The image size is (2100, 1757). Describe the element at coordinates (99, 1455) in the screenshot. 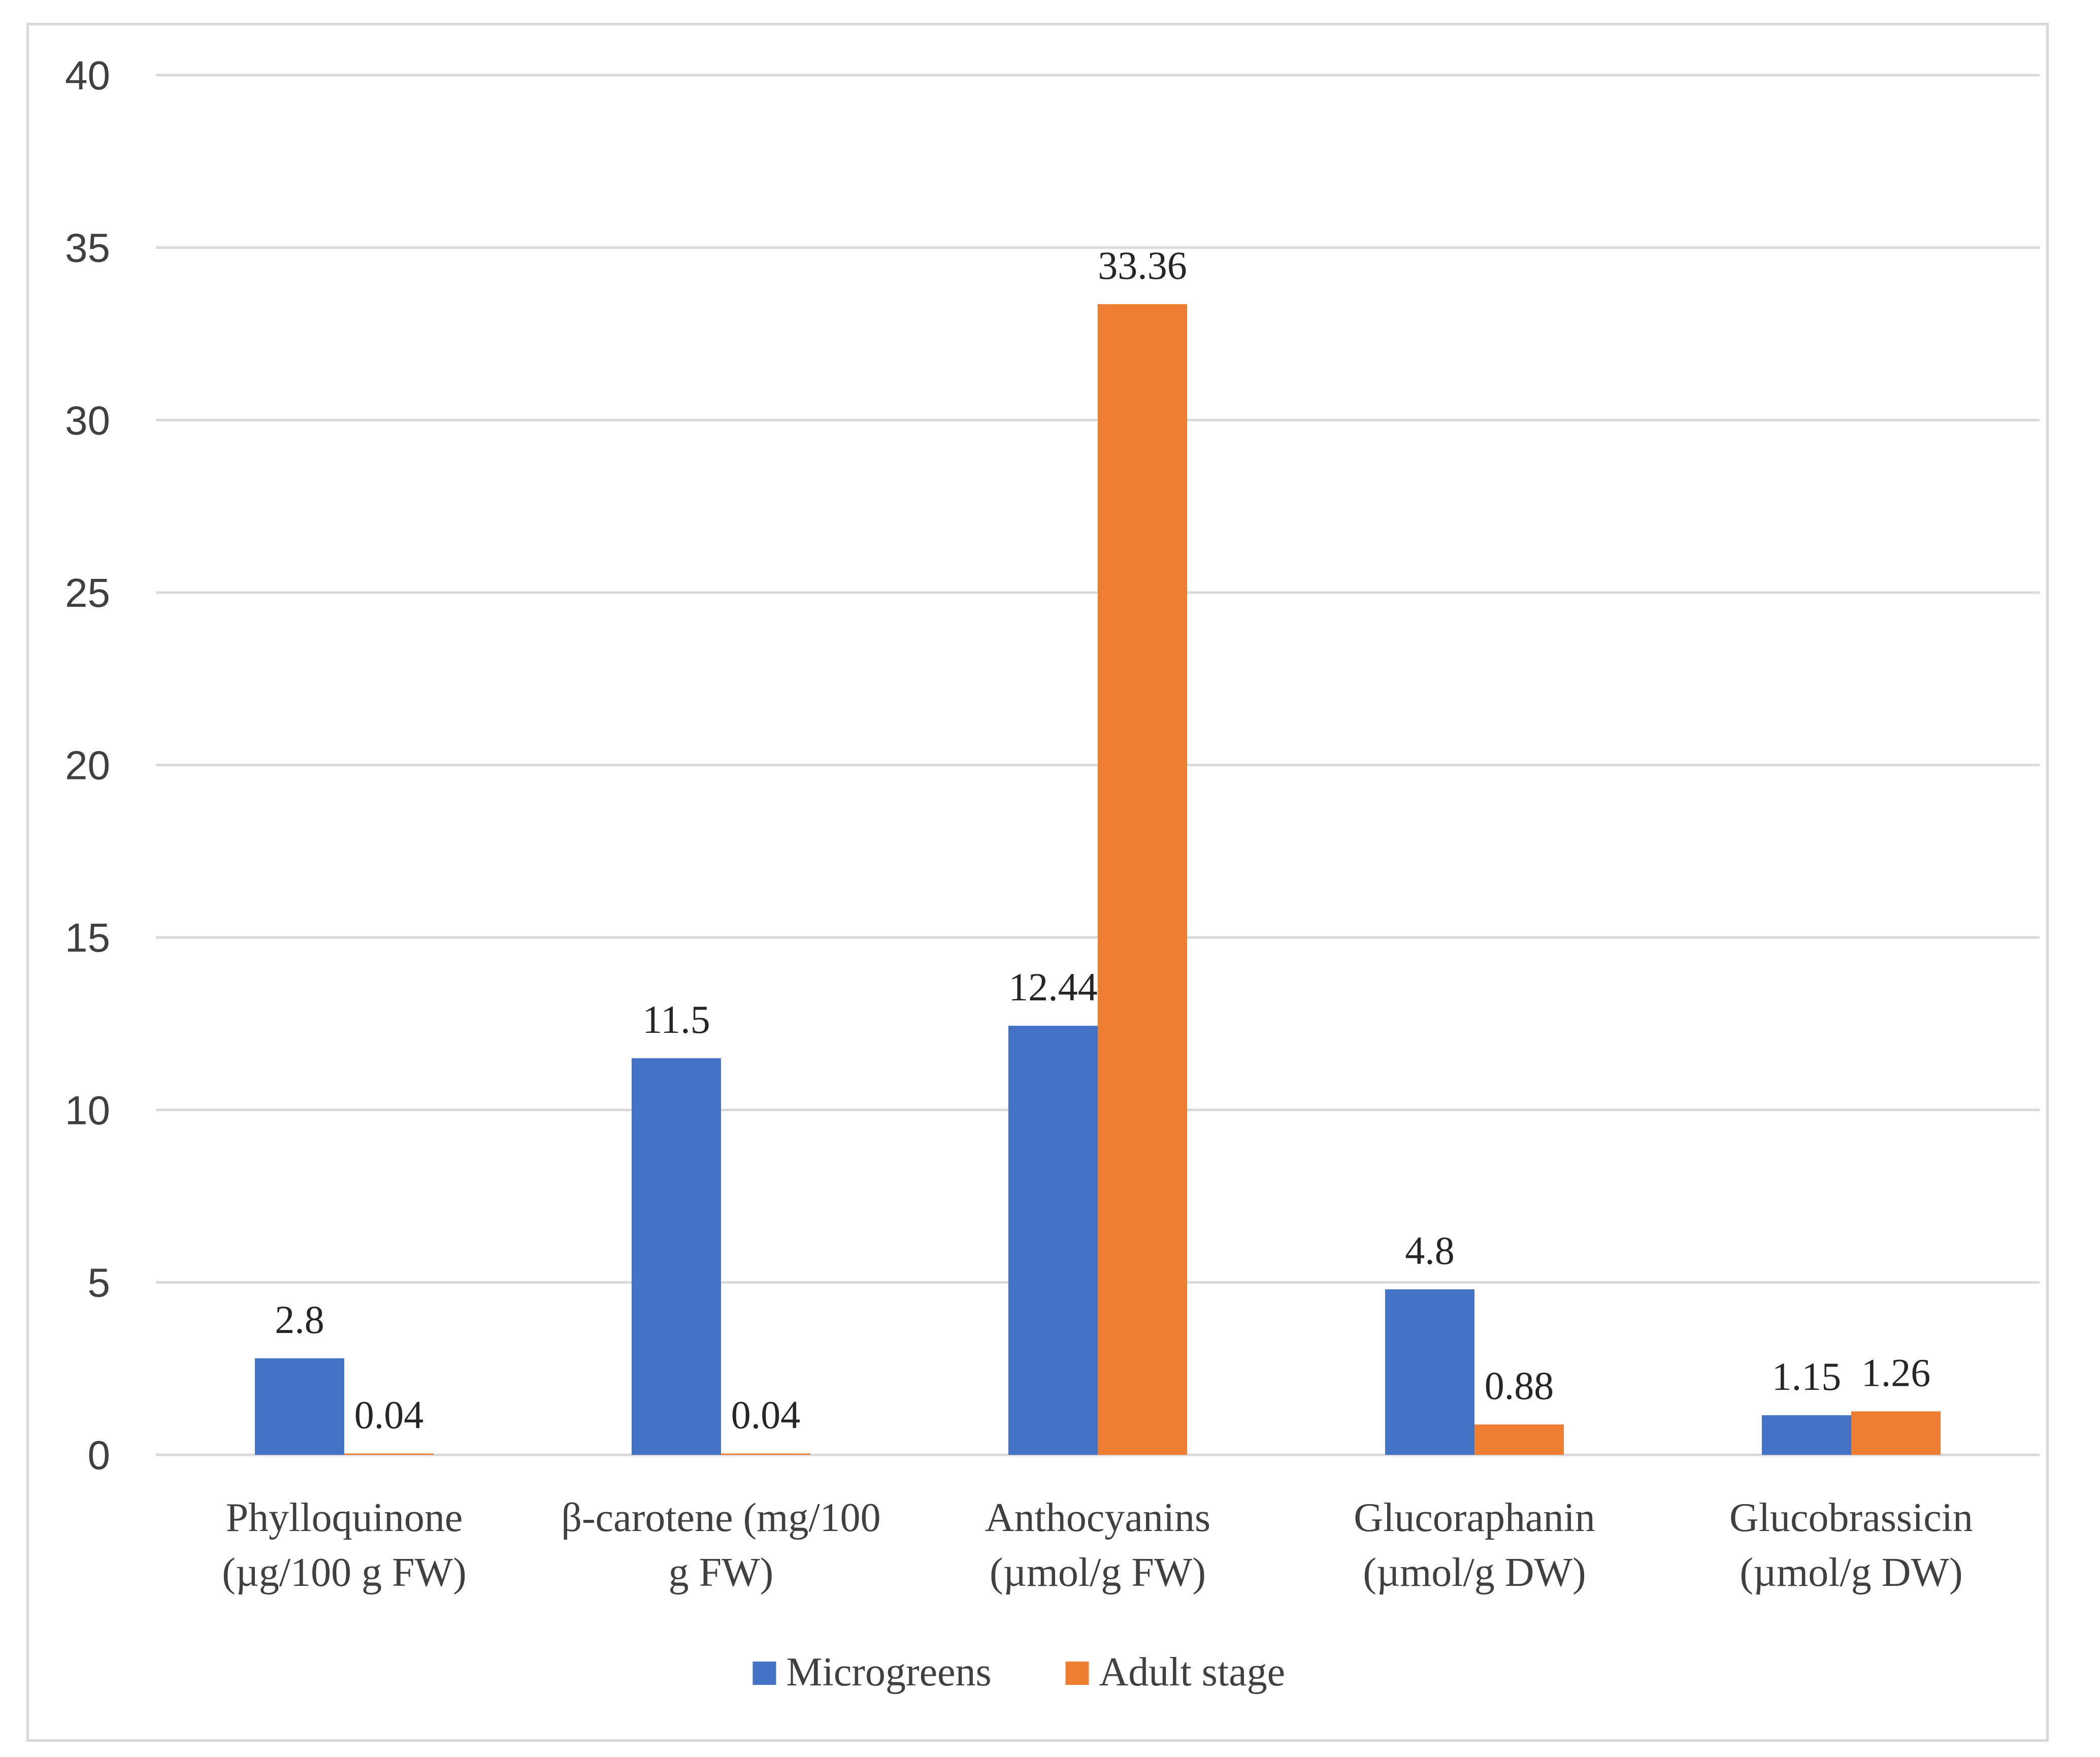

I see `y-tick-label: 0` at that location.